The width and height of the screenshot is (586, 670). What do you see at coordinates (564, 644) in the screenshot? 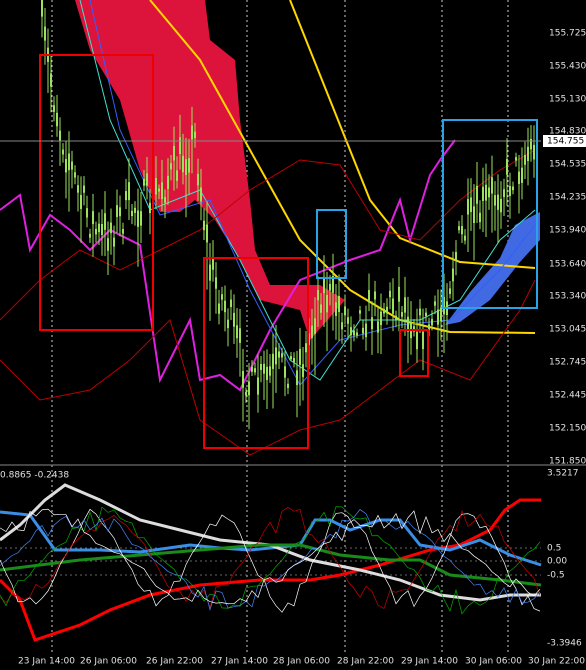
I see `level-label: -3.3946` at bounding box center [564, 644].